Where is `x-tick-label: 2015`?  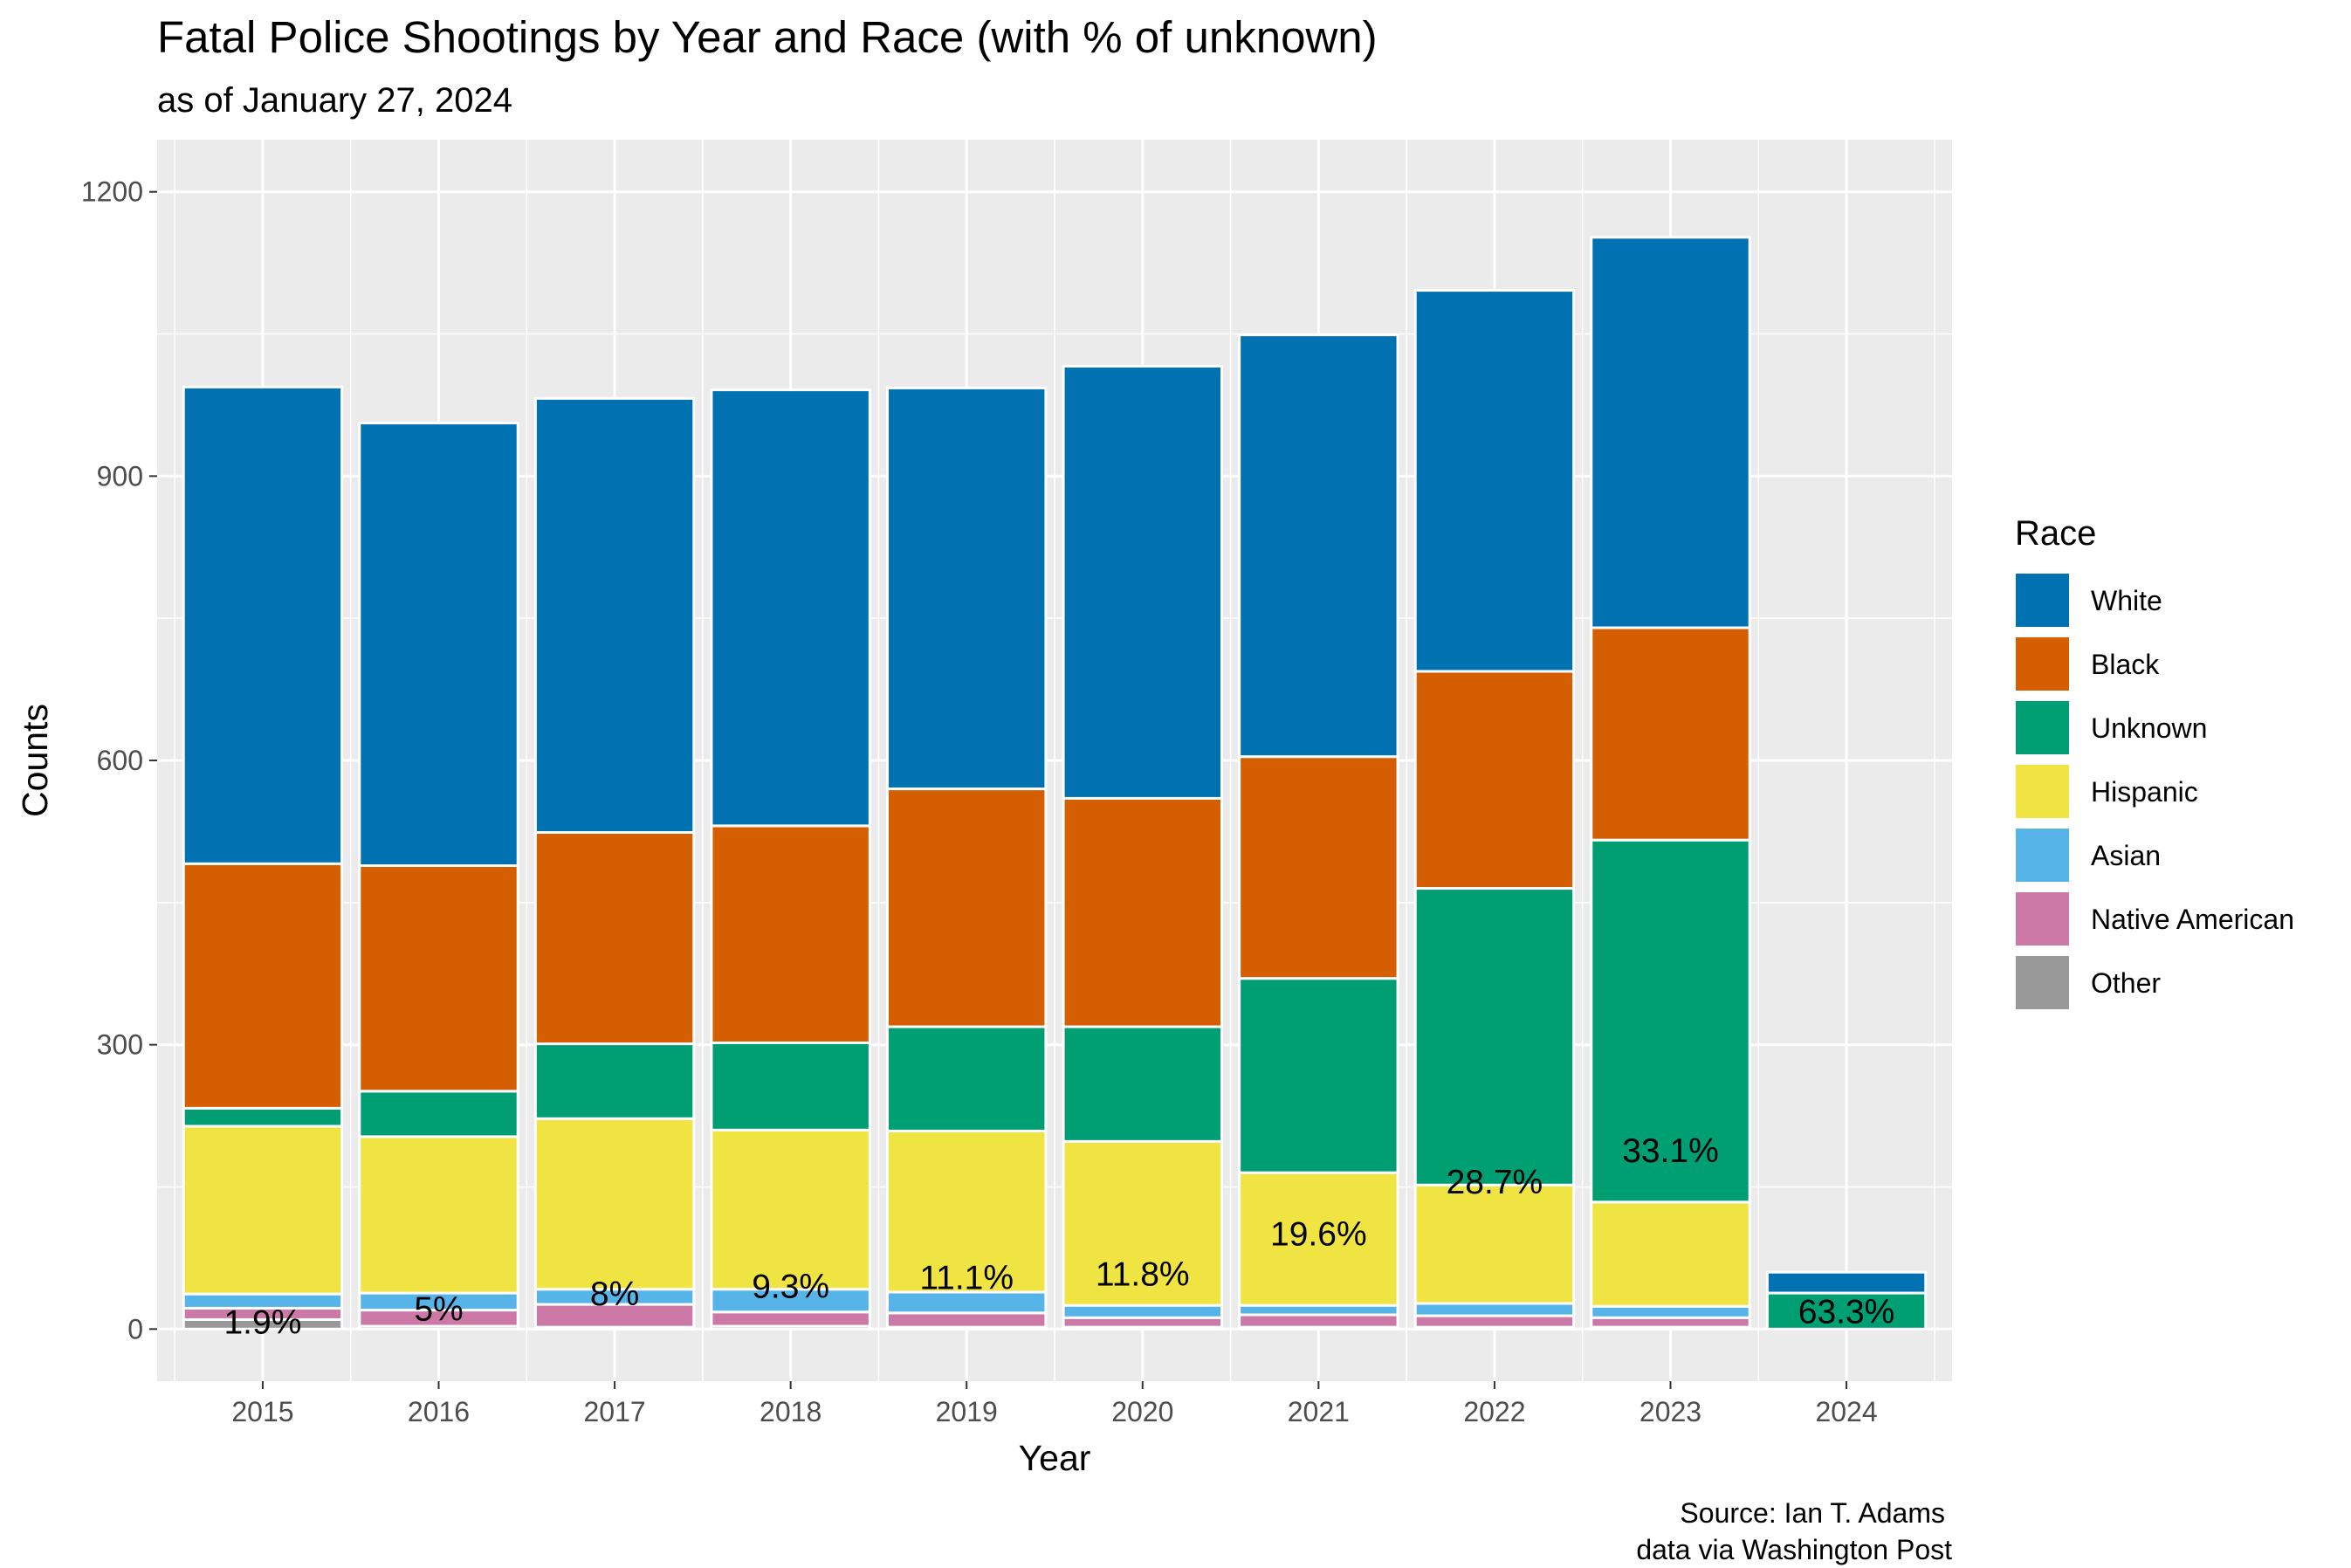
x-tick-label: 2015 is located at coordinates (262, 1411).